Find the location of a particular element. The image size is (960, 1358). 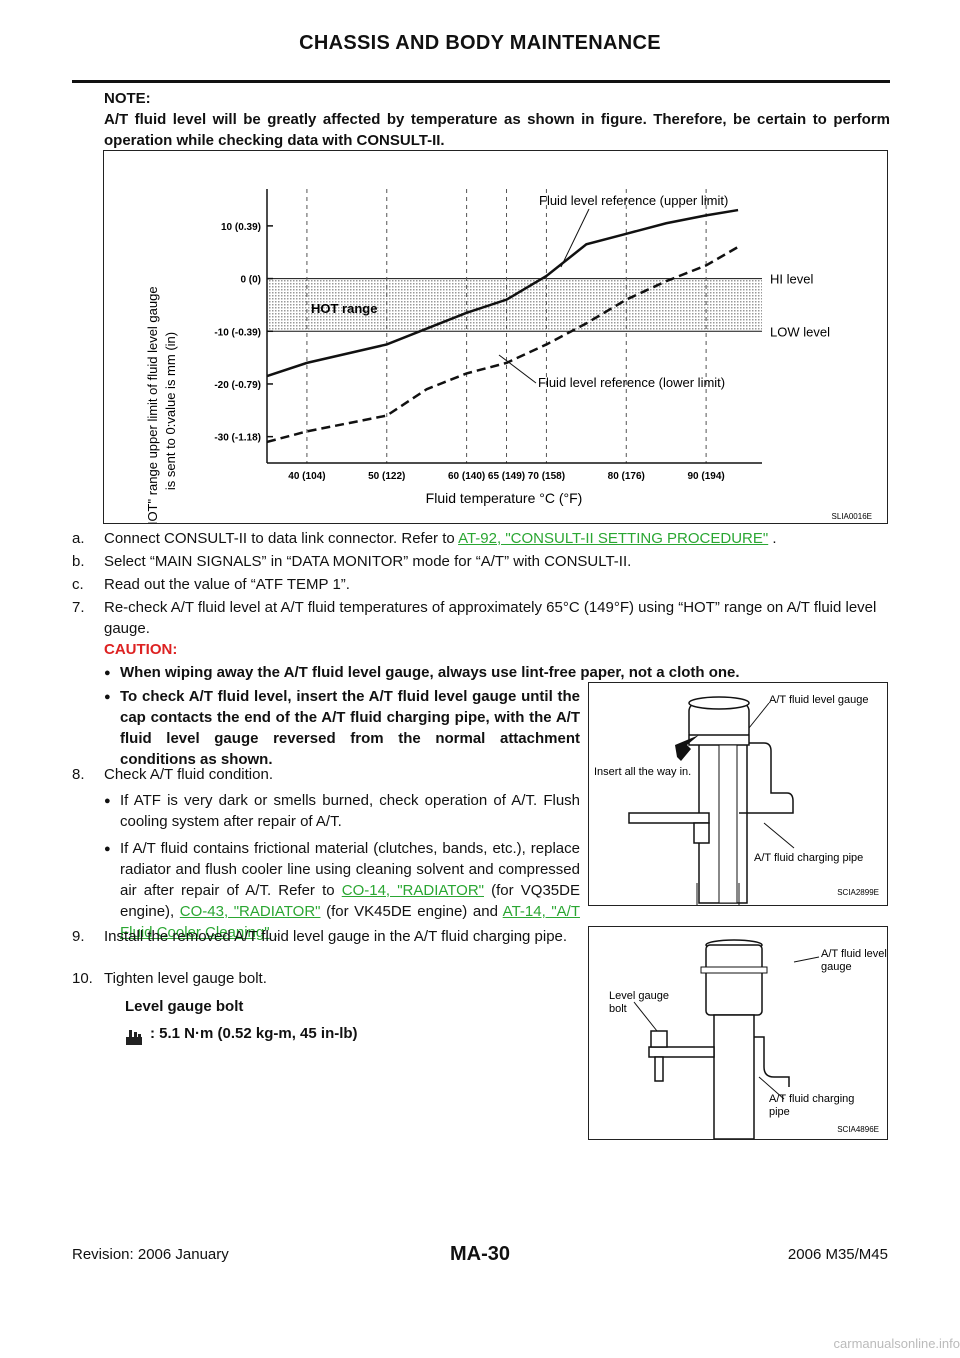

x-tick-label: 70 (158) is located at coordinates (546, 476).